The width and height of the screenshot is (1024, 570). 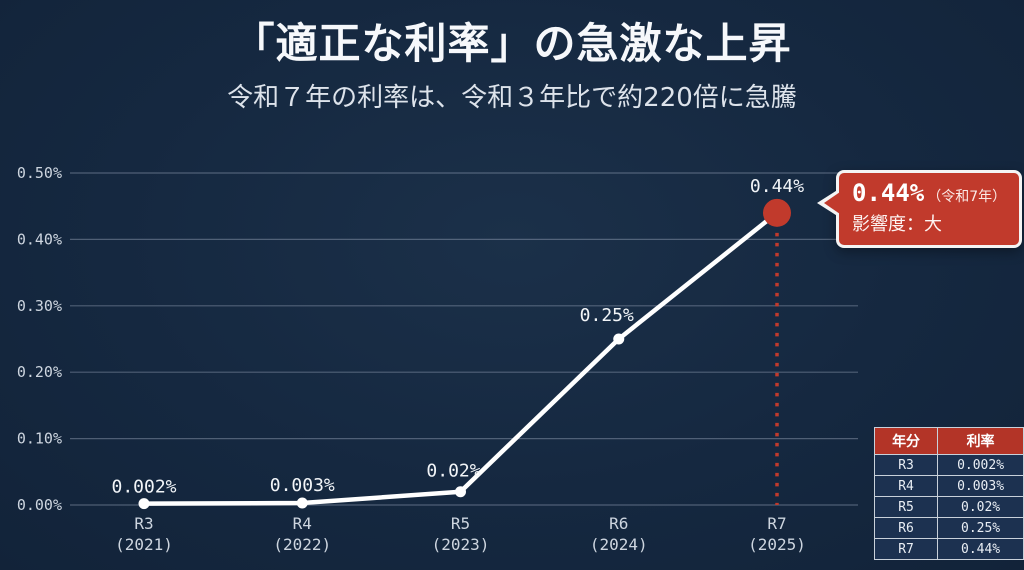 I want to click on page-subtitle: 令和７年の利率は、令和３年比で約220倍に急騰, so click(x=512, y=98).